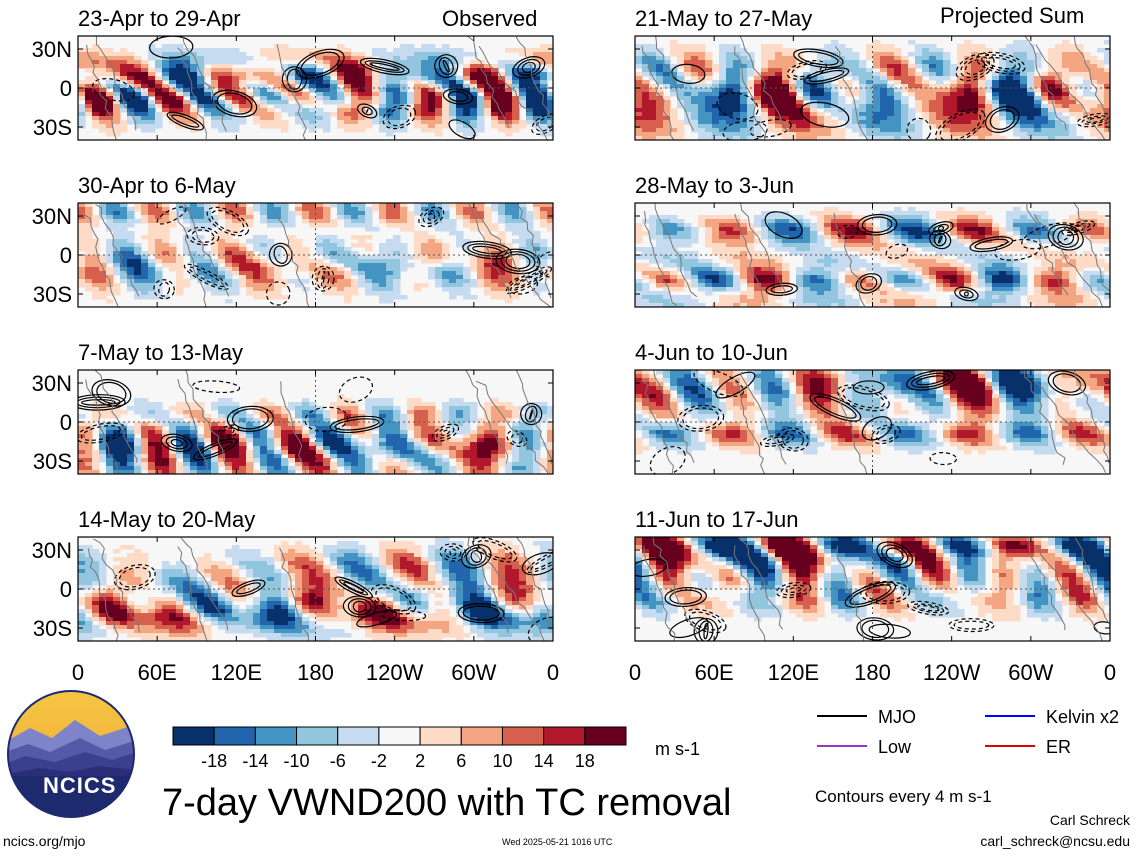 The image size is (1135, 856). What do you see at coordinates (379, 761) in the screenshot?
I see `colorbar-label: -2` at bounding box center [379, 761].